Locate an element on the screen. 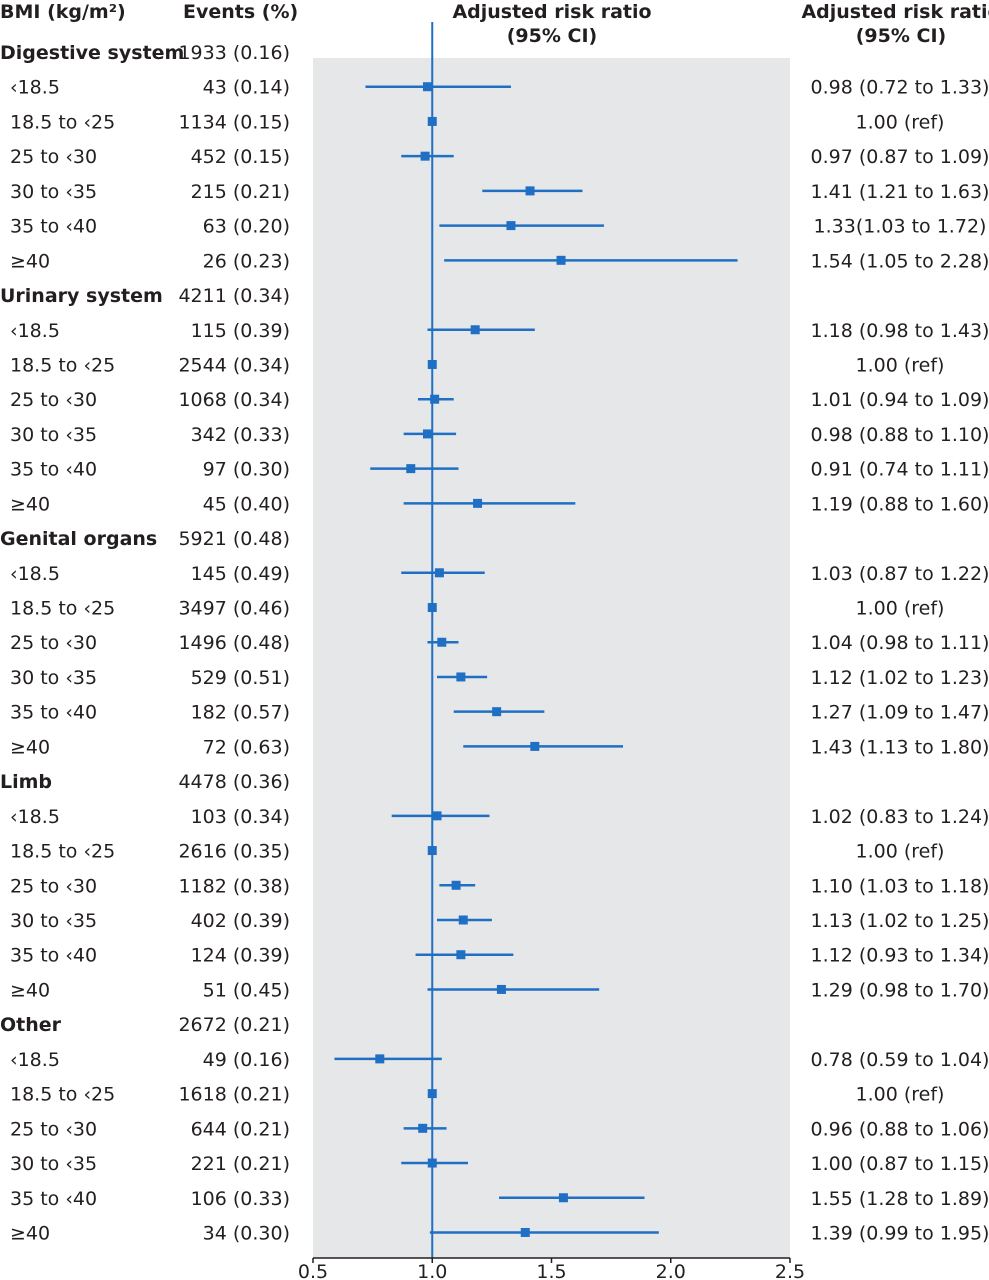 This screenshot has height=1280, width=989. events-value: 1182 (0.38) is located at coordinates (234, 886).